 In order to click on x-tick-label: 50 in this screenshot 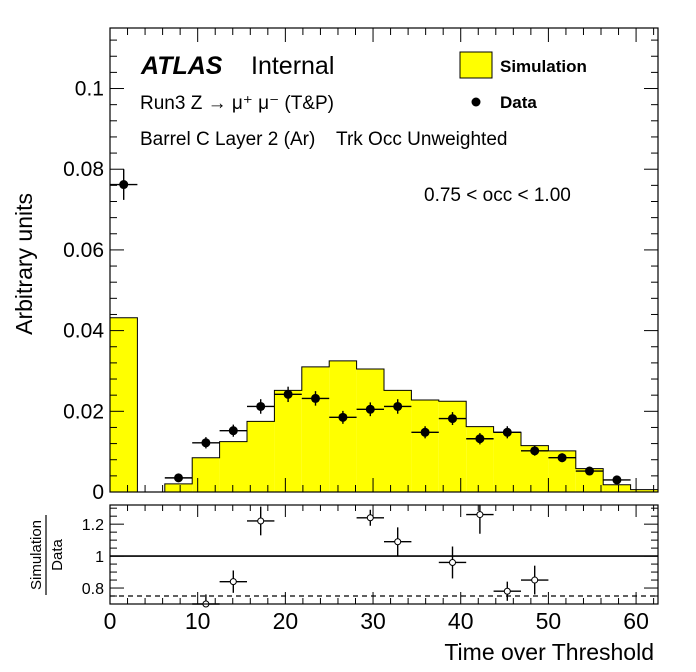, I will do `click(549, 621)`.